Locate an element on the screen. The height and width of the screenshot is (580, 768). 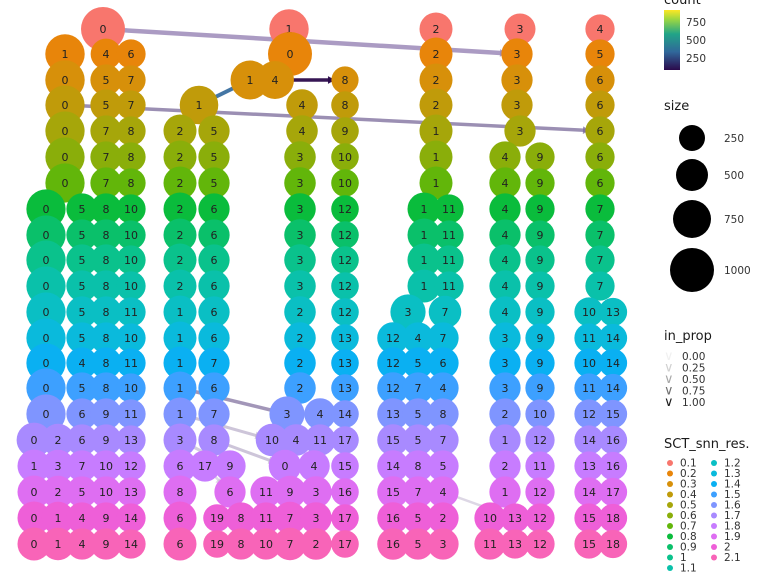
cluster-node-label: 13 is located at coordinates (345, 338).